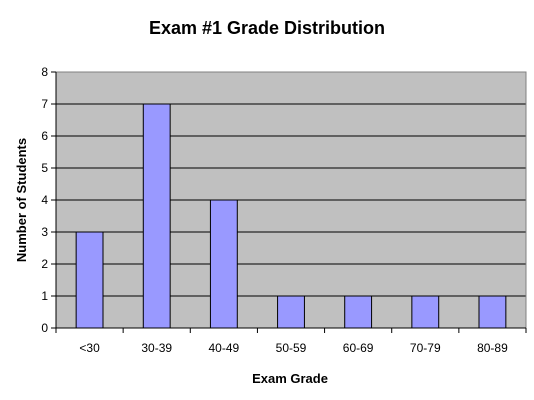  Describe the element at coordinates (156, 348) in the screenshot. I see `x-tick-label: 30-39` at that location.